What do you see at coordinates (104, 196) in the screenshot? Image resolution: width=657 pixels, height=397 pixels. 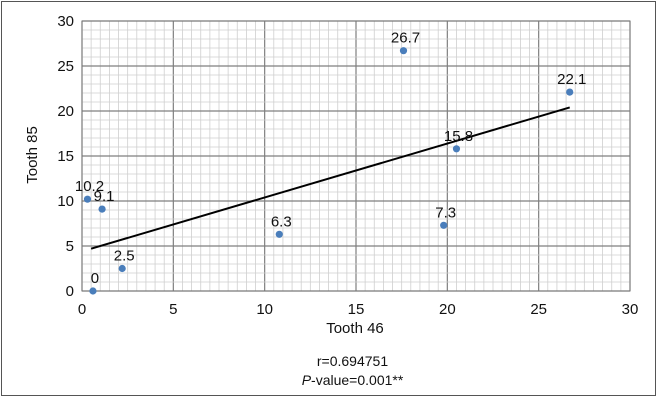 I see `data-label: 9.1` at bounding box center [104, 196].